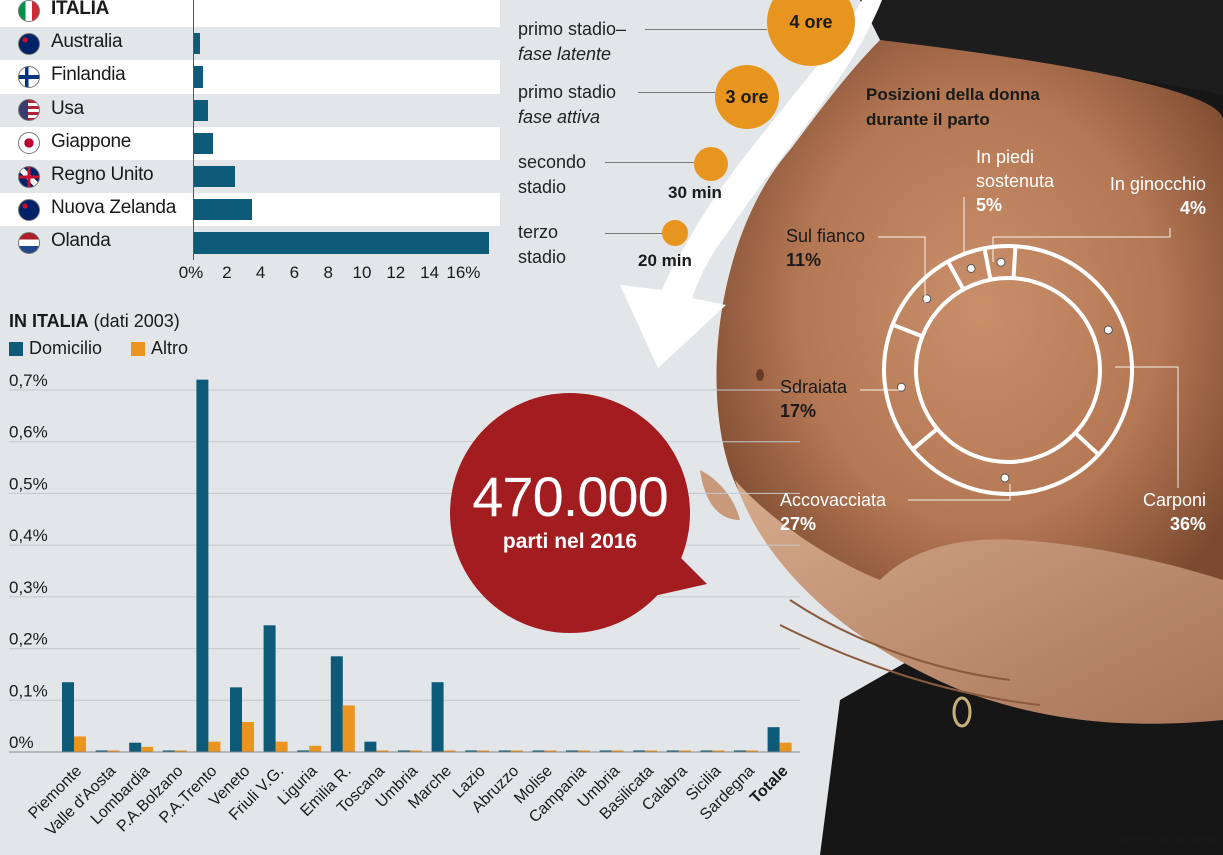 Image resolution: width=1223 pixels, height=855 pixels. Describe the element at coordinates (28, 380) in the screenshot. I see `y-tick-label: 0,7%` at that location.